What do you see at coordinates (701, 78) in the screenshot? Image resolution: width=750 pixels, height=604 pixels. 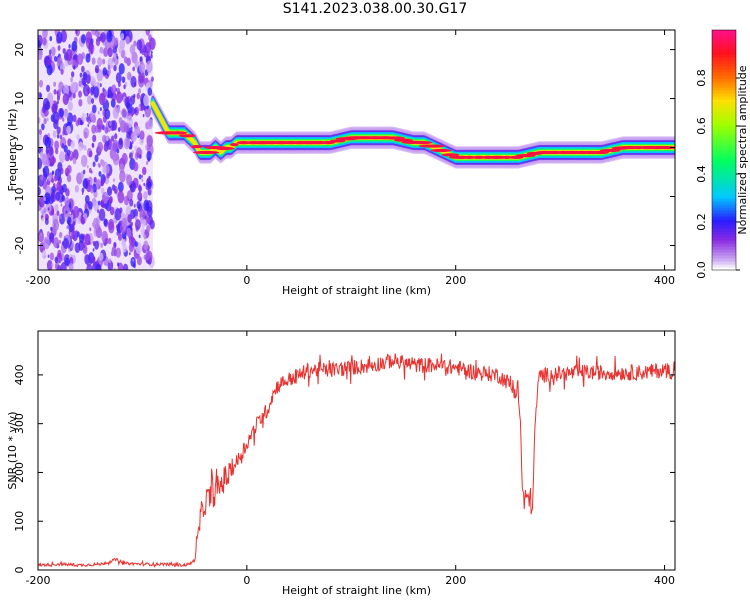 I see `colorbar-tick-label: 0.8` at bounding box center [701, 78].